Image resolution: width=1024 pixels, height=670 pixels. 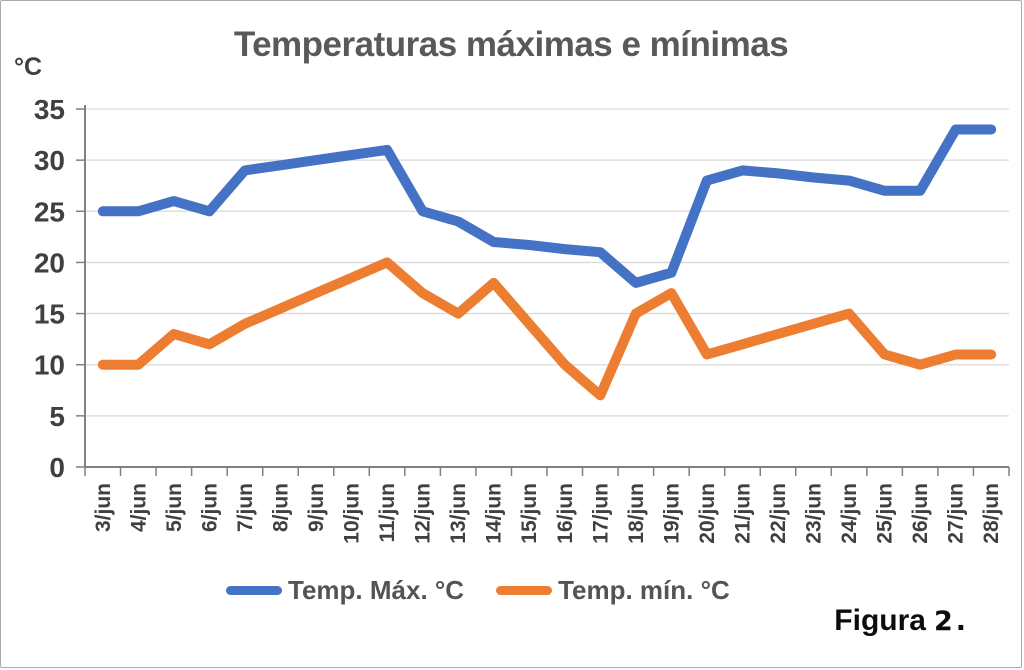 What do you see at coordinates (254, 590) in the screenshot?
I see `temp-max-line-swatch` at bounding box center [254, 590].